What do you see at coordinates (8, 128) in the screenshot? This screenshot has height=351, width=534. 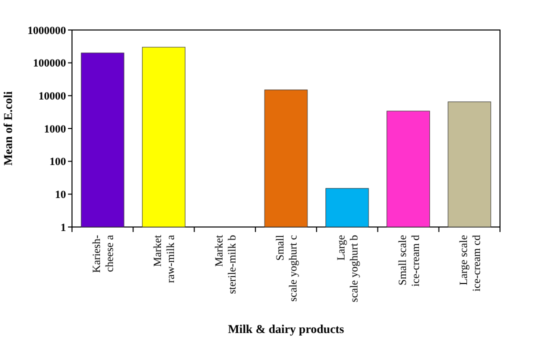 I see `y-axis-title: Mean of E.coli` at bounding box center [8, 128].